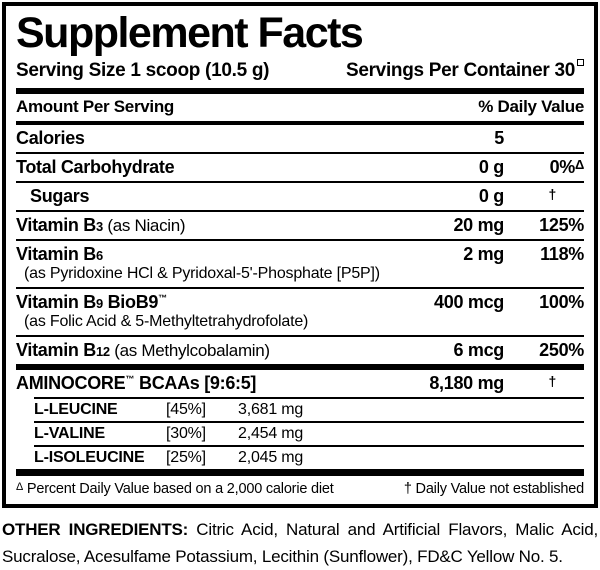 Image resolution: width=600 pixels, height=570 pixels. Describe the element at coordinates (300, 195) in the screenshot. I see `nutrient-row-sugars: Sugars 0 g †` at that location.